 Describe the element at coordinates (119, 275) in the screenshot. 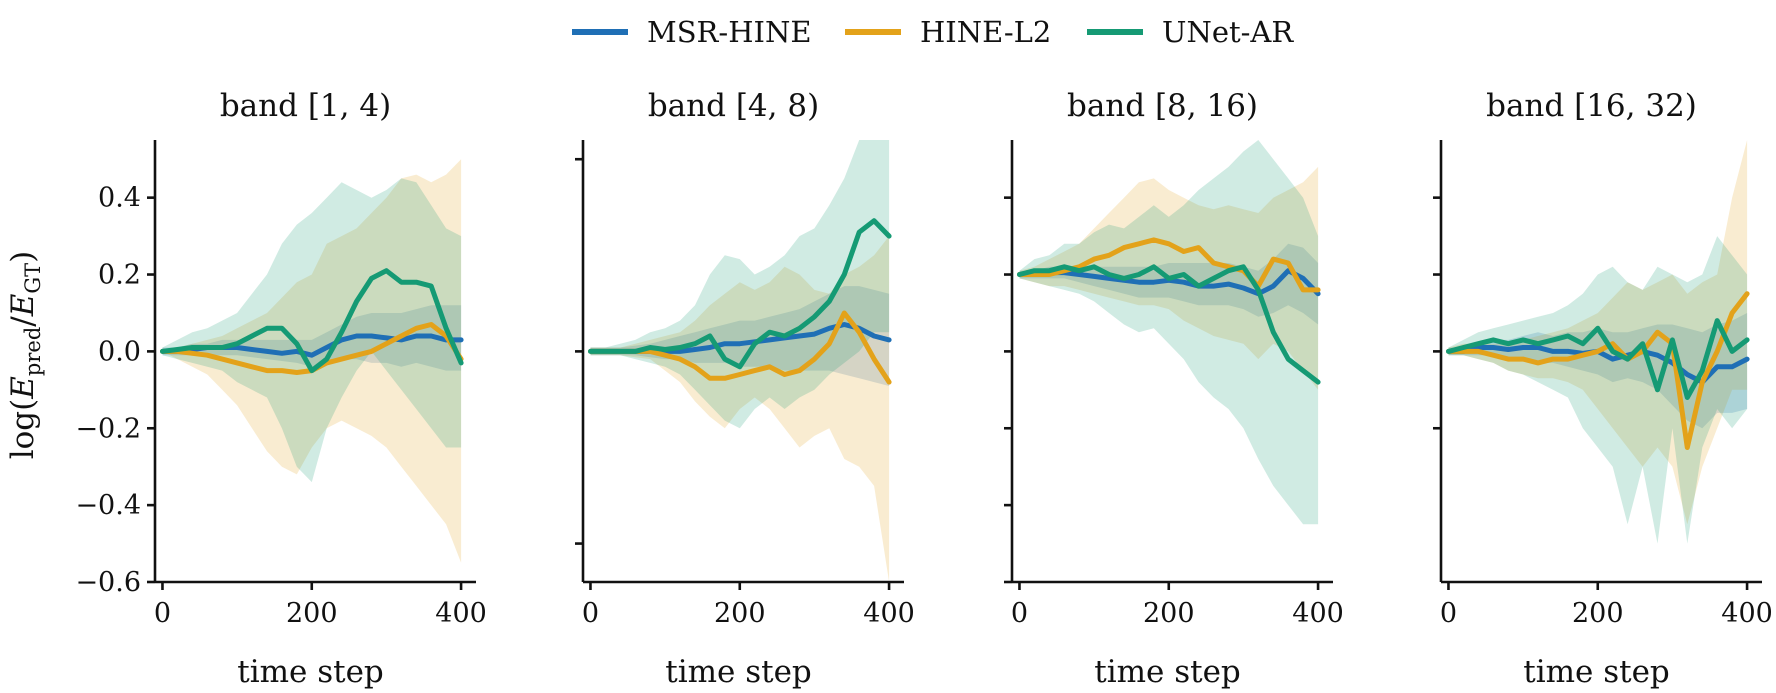

I see `y-tick-label: 0.2` at that location.